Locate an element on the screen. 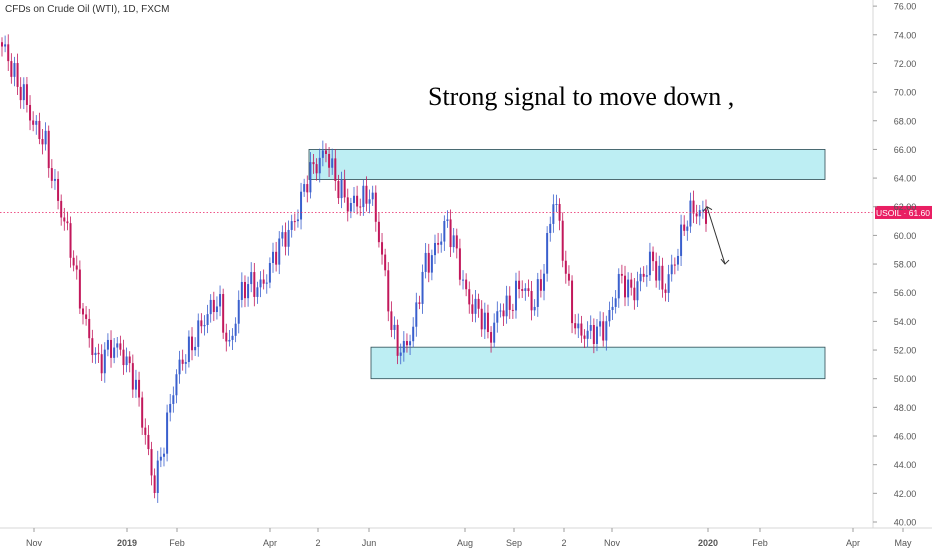 The image size is (932, 555). x-tick-label: 2019 is located at coordinates (127, 543).